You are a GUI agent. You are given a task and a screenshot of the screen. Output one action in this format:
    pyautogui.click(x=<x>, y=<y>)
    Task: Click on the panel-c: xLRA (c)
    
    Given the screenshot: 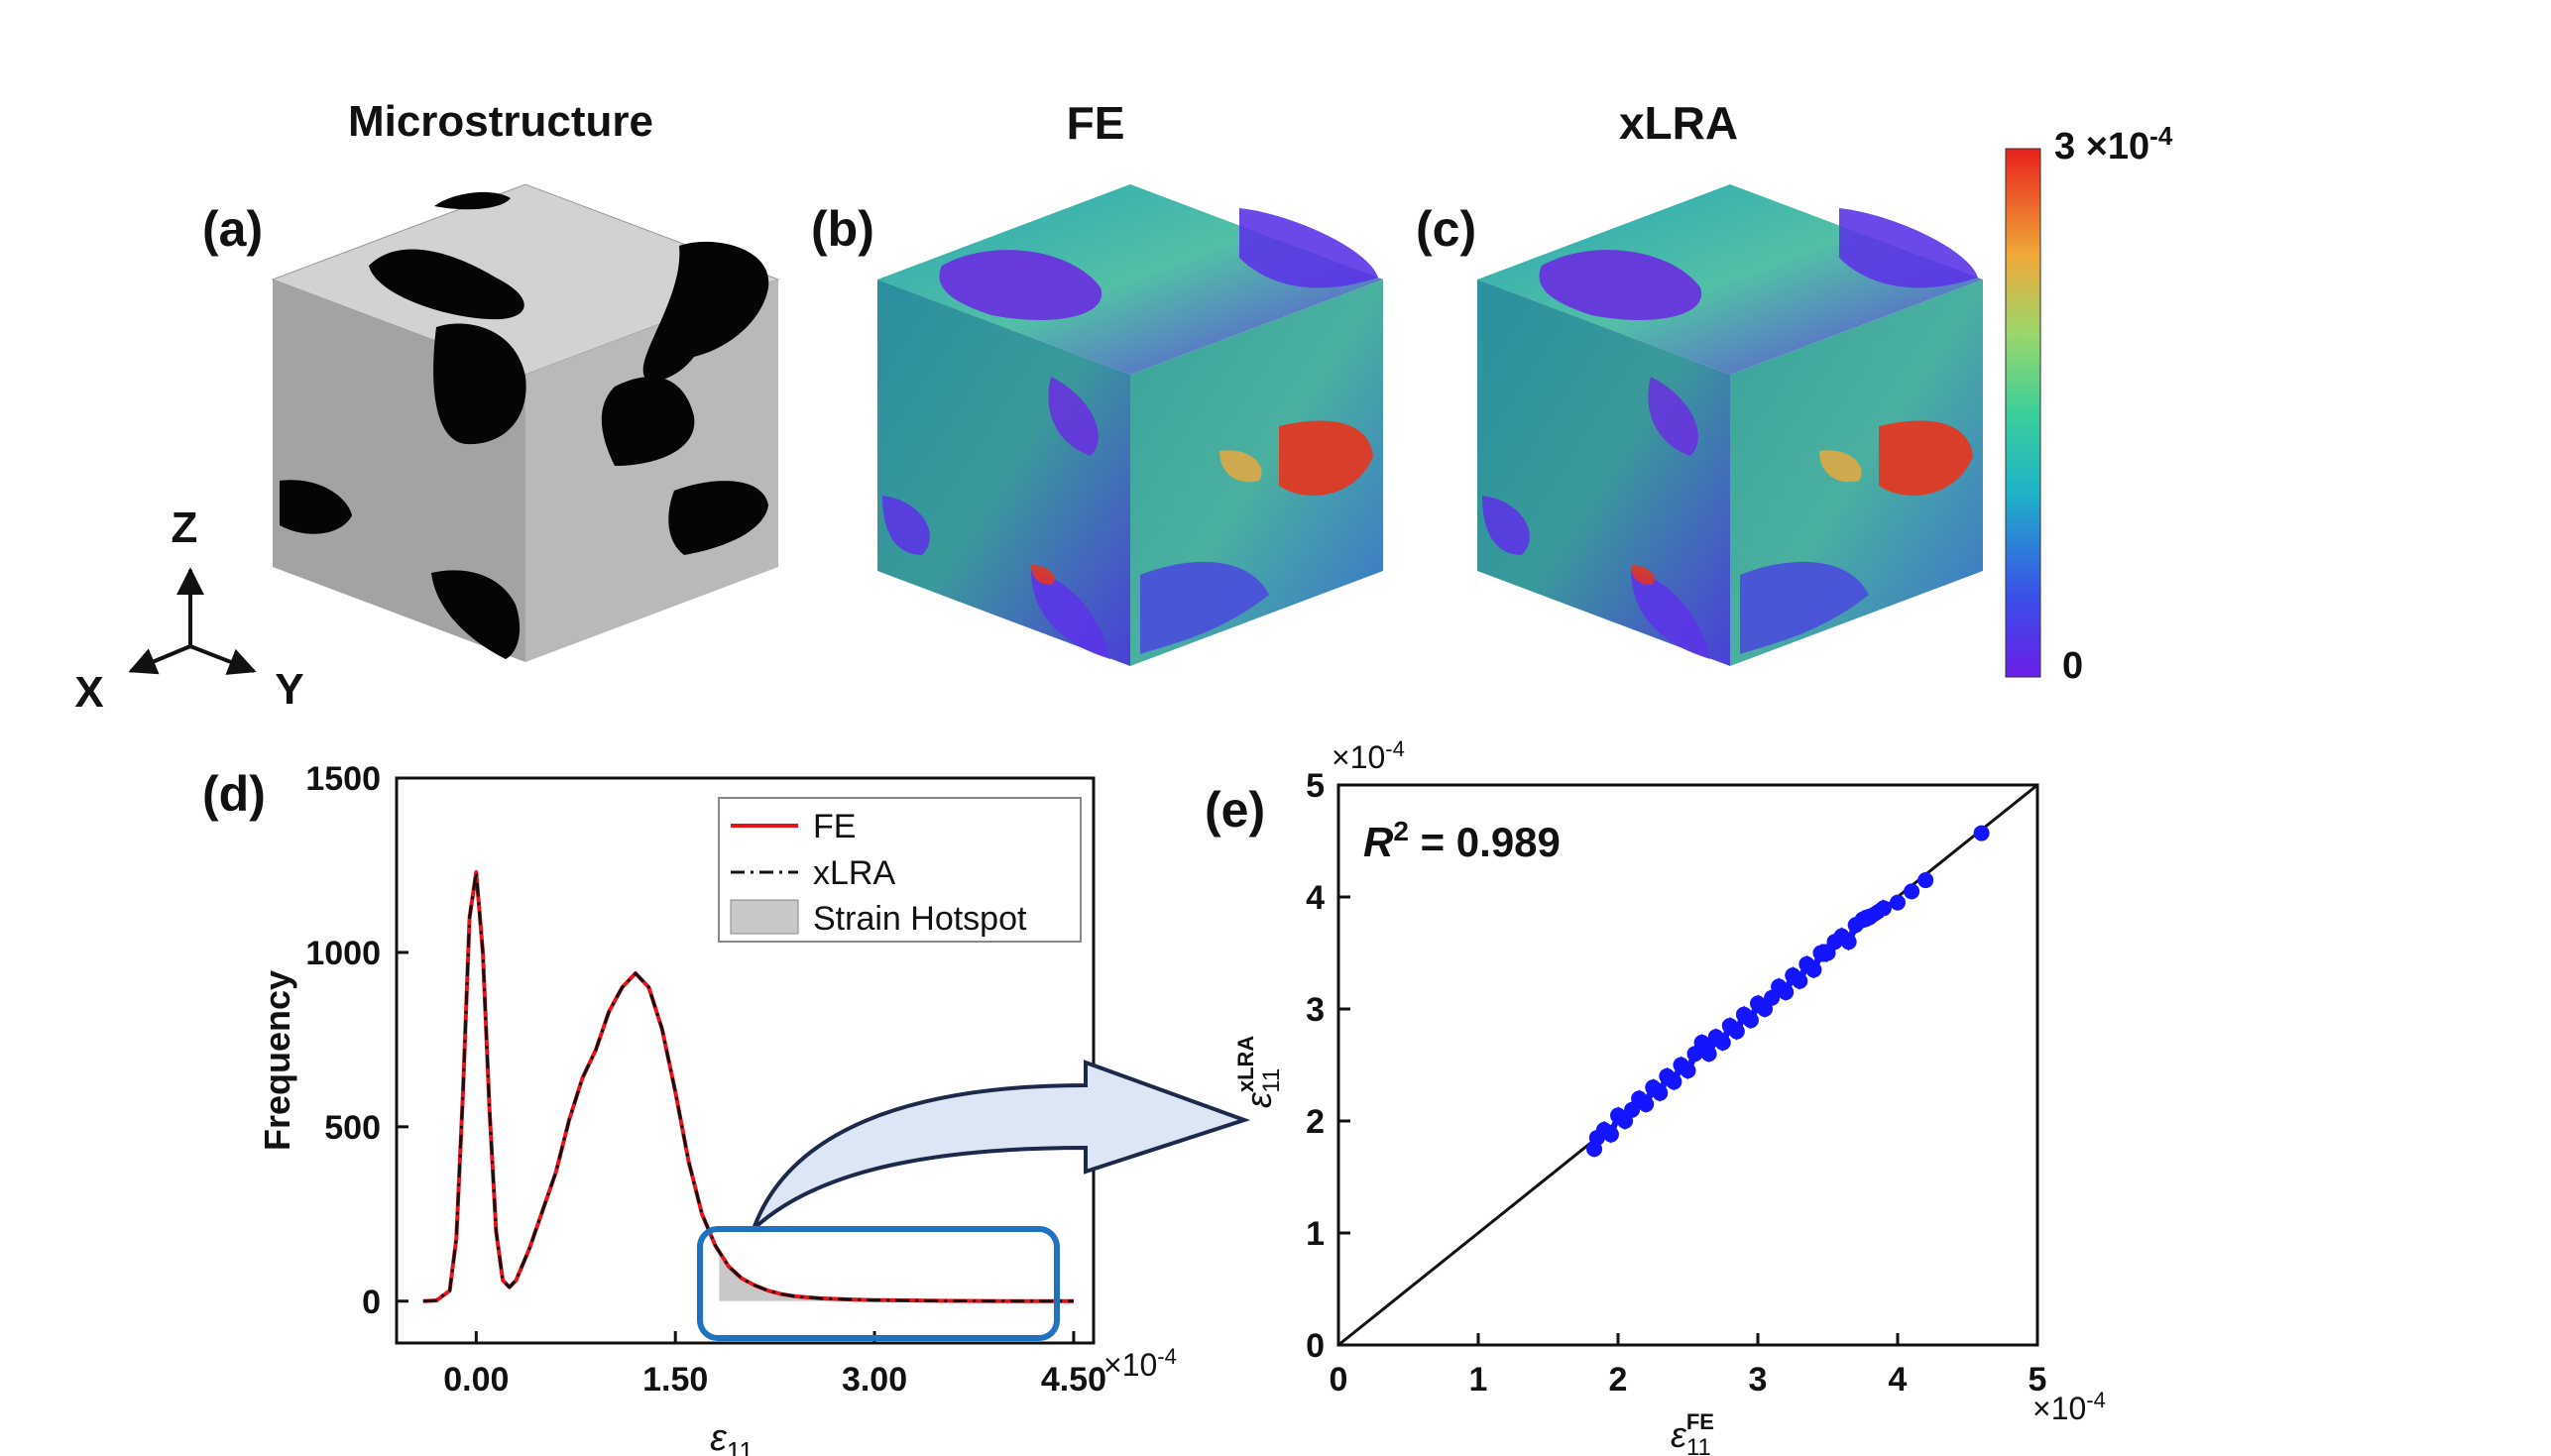 What is the action you would take?
    pyautogui.click(x=1699, y=381)
    